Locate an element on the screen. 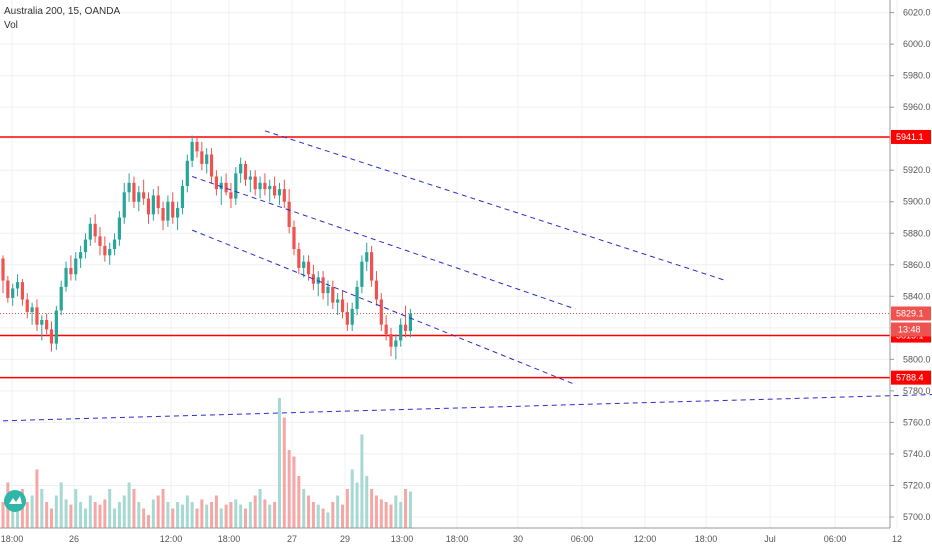 Image resolution: width=932 pixels, height=550 pixels. tradingview-logo is located at coordinates (15, 501).